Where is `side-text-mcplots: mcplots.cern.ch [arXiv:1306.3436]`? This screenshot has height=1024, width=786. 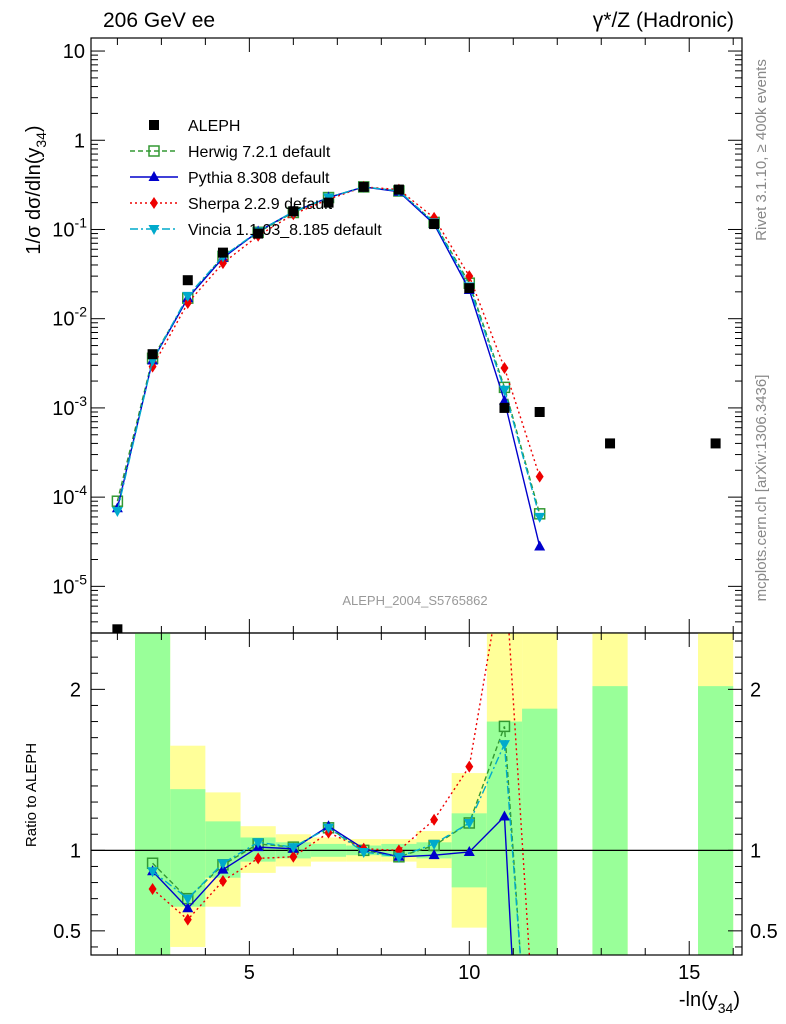 side-text-mcplots: mcplots.cern.ch [arXiv:1306.3436] is located at coordinates (761, 488).